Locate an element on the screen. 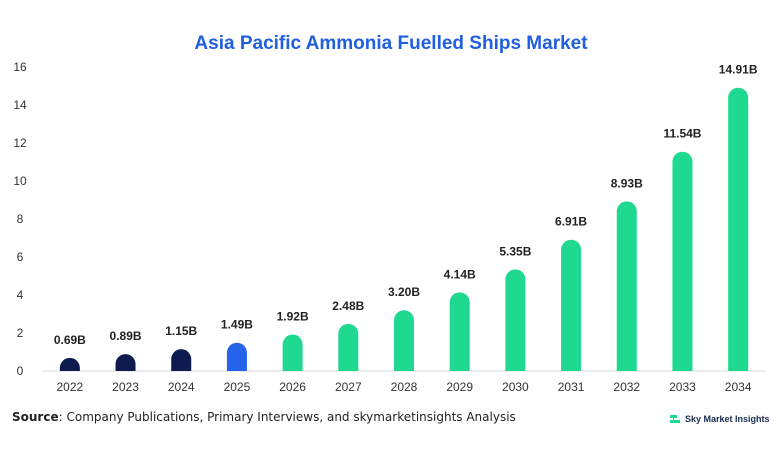 The height and width of the screenshot is (454, 782). y-tick-label: 8 is located at coordinates (20, 219).